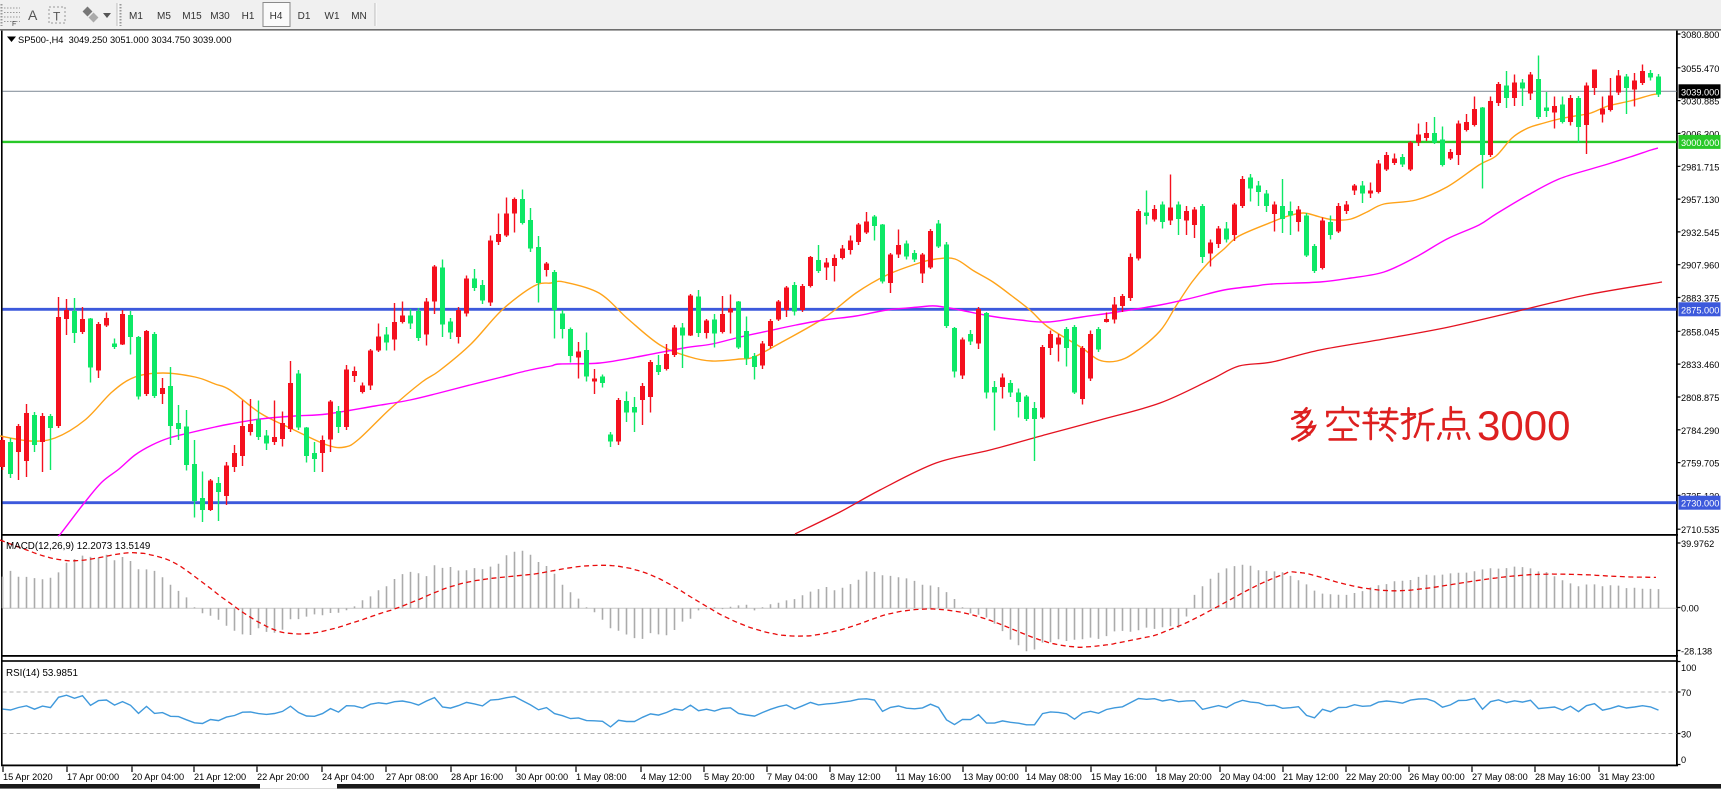  Describe the element at coordinates (1700, 398) in the screenshot. I see `svg-text: 2808.875` at that location.